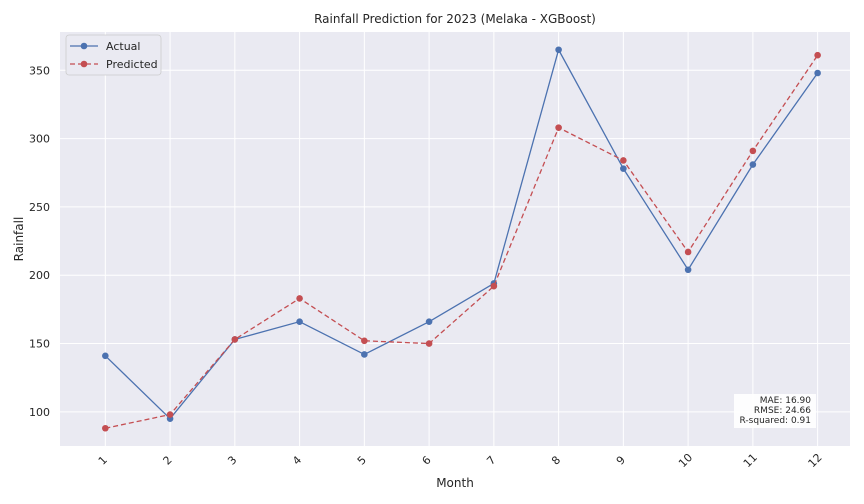 The height and width of the screenshot is (504, 864). I want to click on y-tick-label: 350, so click(39, 70).